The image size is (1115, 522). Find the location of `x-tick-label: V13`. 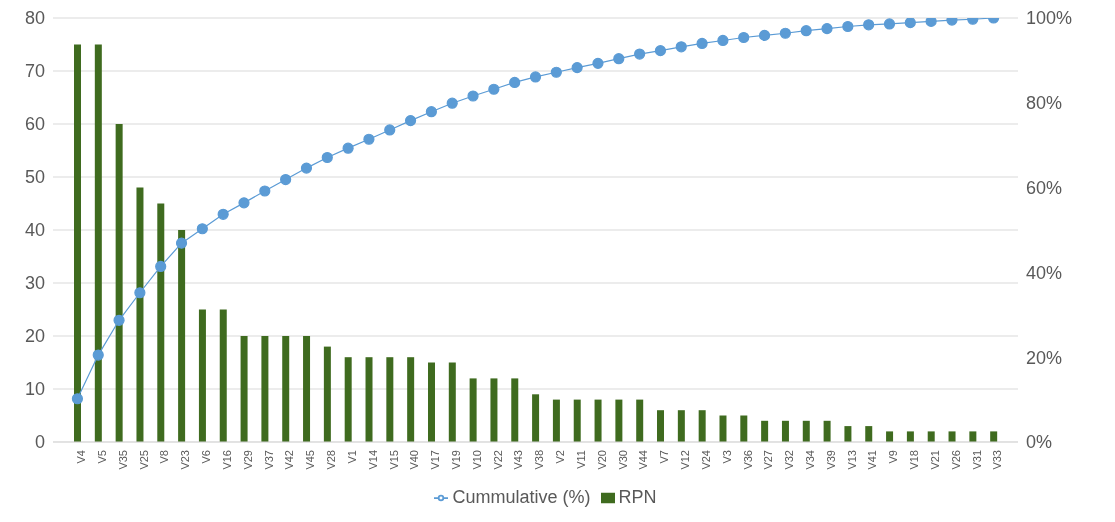

x-tick-label: V13 is located at coordinates (851, 460).